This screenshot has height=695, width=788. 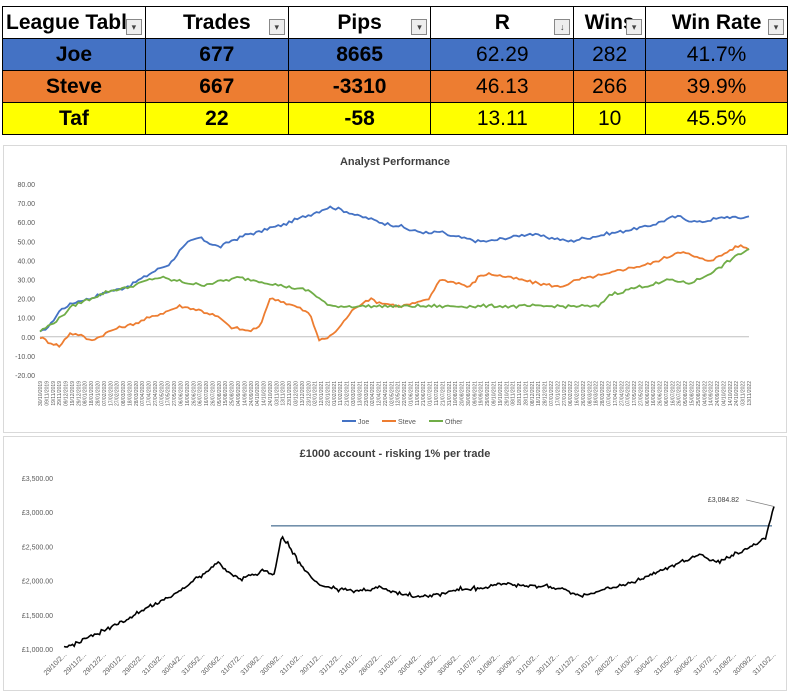 I want to click on final-value-annotation: £3,084.82, so click(x=723, y=500).